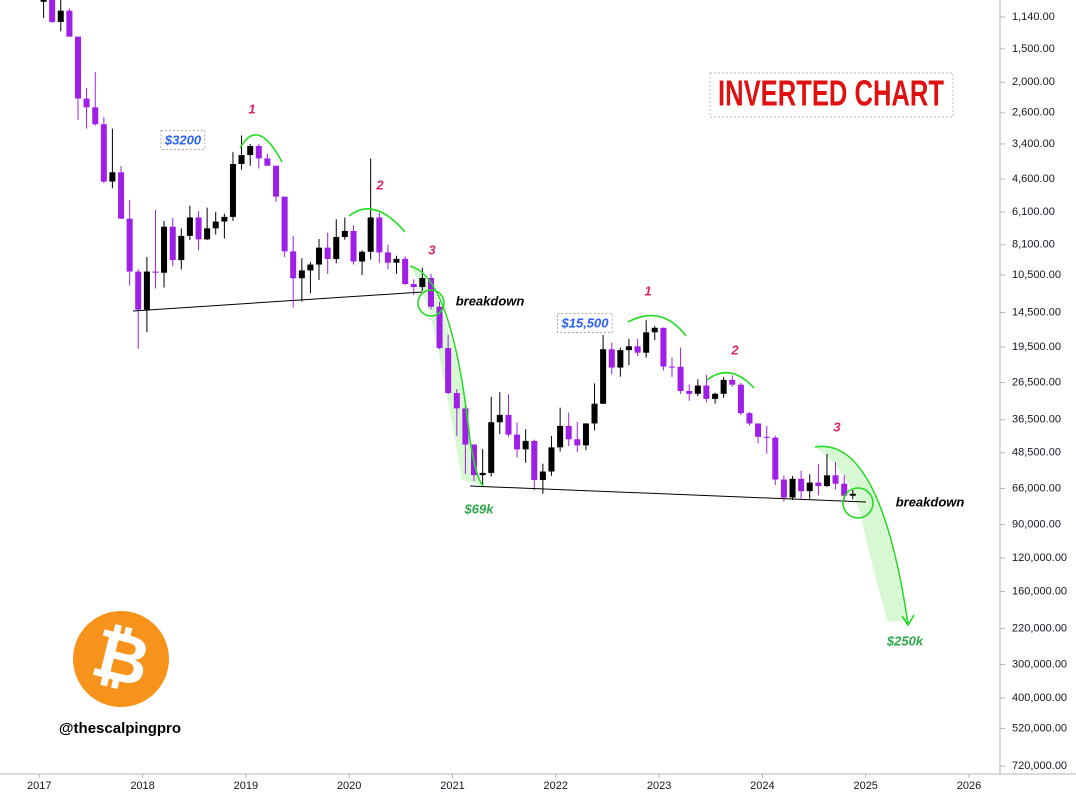 The image size is (1076, 796). What do you see at coordinates (865, 786) in the screenshot?
I see `x-tick-label: 2025` at bounding box center [865, 786].